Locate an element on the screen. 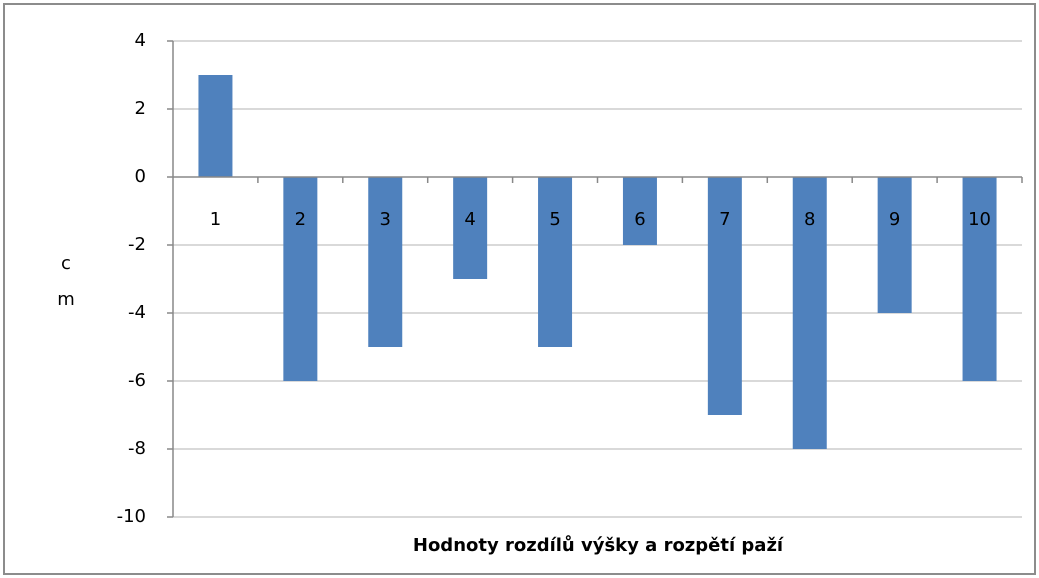  y-tick-label: 0 is located at coordinates (140, 176).